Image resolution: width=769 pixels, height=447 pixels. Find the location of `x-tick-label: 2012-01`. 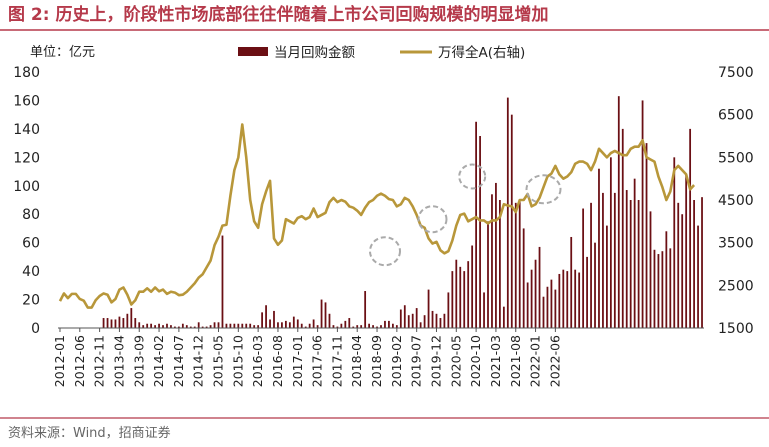

x-tick-label: 2012-01 is located at coordinates (59, 361).